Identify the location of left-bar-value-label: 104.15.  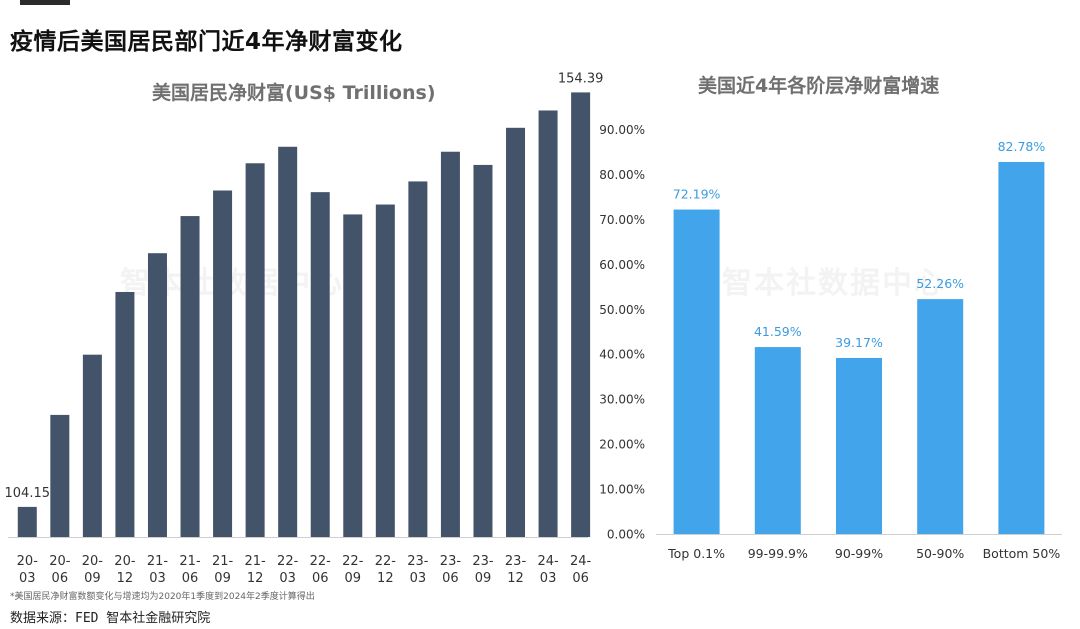
(28, 493).